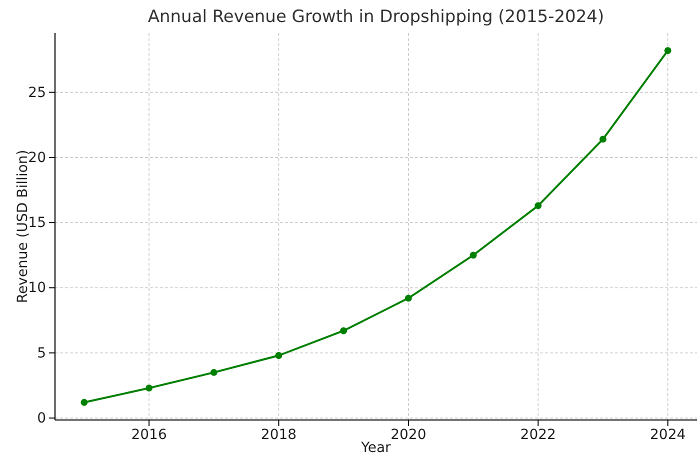 The width and height of the screenshot is (699, 457). I want to click on y-tick-label: 5, so click(41, 353).